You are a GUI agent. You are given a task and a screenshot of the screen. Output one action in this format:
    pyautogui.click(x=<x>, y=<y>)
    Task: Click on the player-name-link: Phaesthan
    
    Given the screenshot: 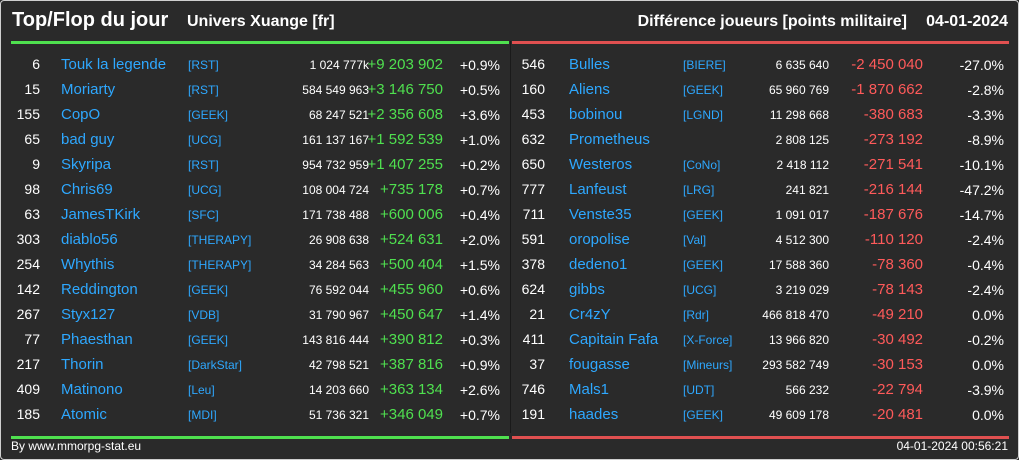 What is the action you would take?
    pyautogui.click(x=97, y=339)
    